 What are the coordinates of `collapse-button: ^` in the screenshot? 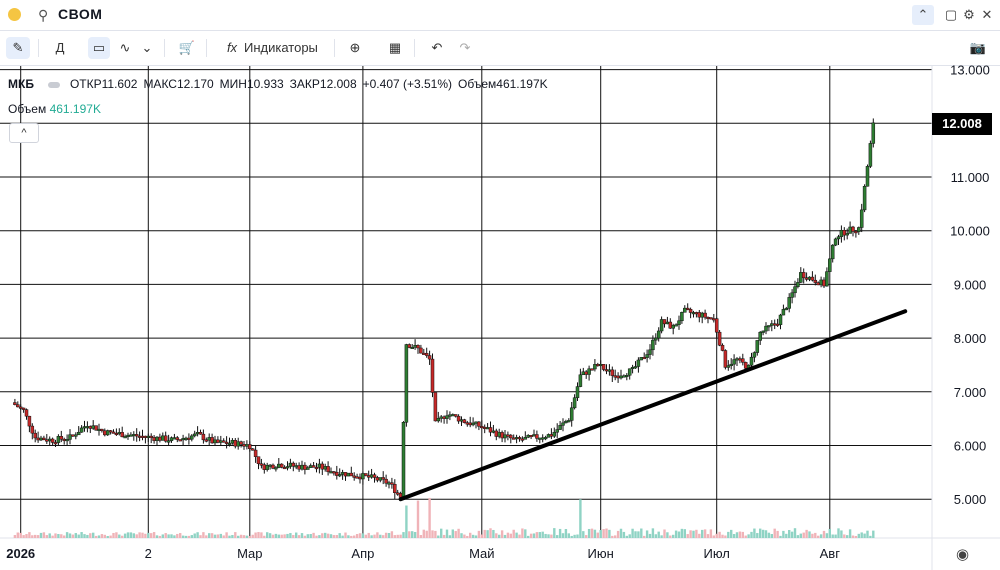 It's located at (24, 133).